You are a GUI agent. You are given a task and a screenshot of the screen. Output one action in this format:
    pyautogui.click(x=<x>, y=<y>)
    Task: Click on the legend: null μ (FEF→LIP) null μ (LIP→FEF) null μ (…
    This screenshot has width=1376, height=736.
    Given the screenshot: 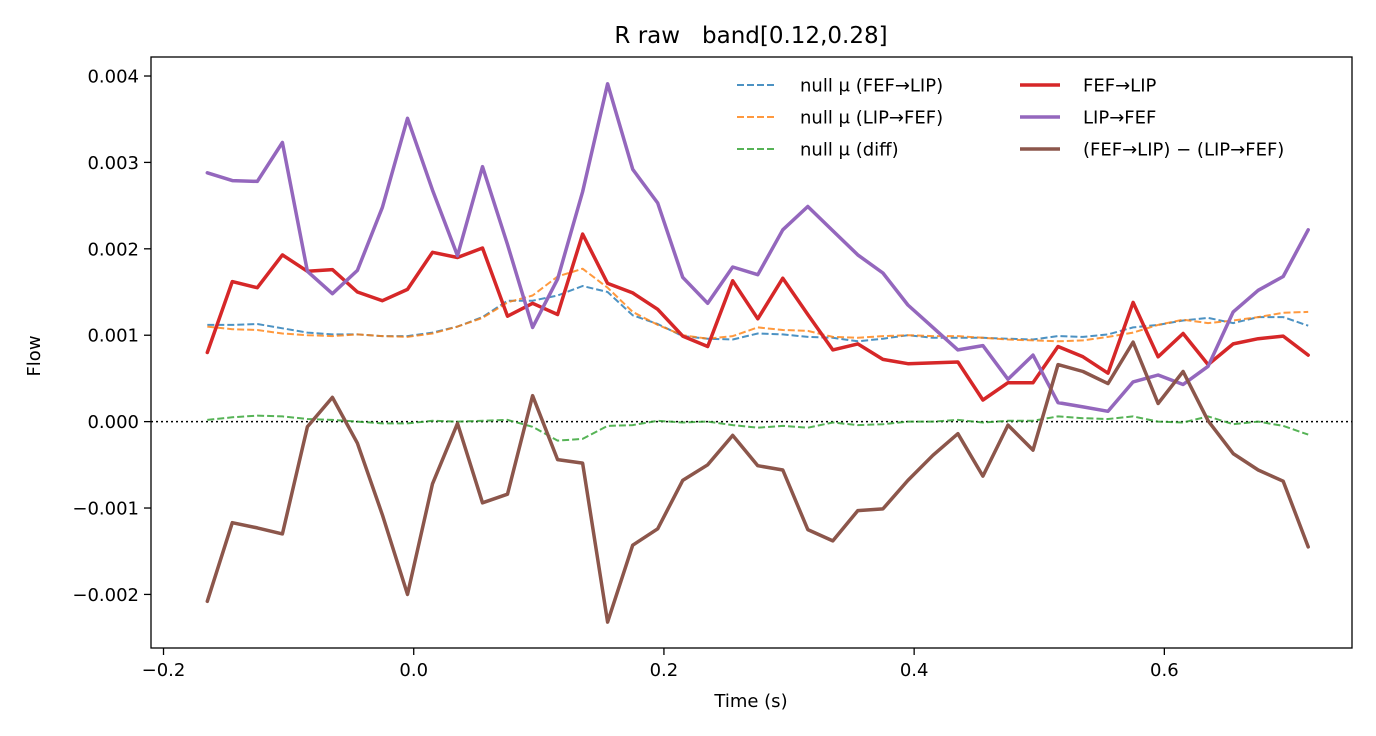 What is the action you would take?
    pyautogui.click(x=1010, y=118)
    